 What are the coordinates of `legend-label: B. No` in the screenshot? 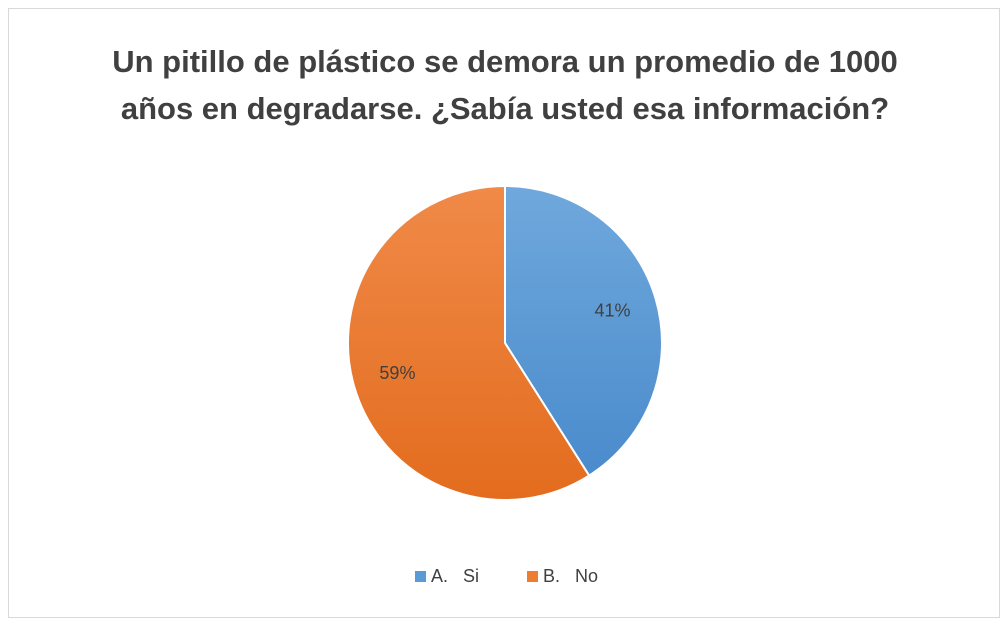 It's located at (570, 576).